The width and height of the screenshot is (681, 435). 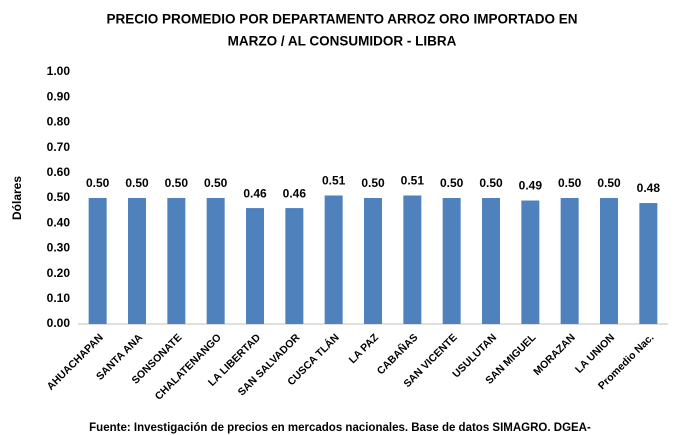 What do you see at coordinates (59, 122) in the screenshot?
I see `y-tick-label: 0.80` at bounding box center [59, 122].